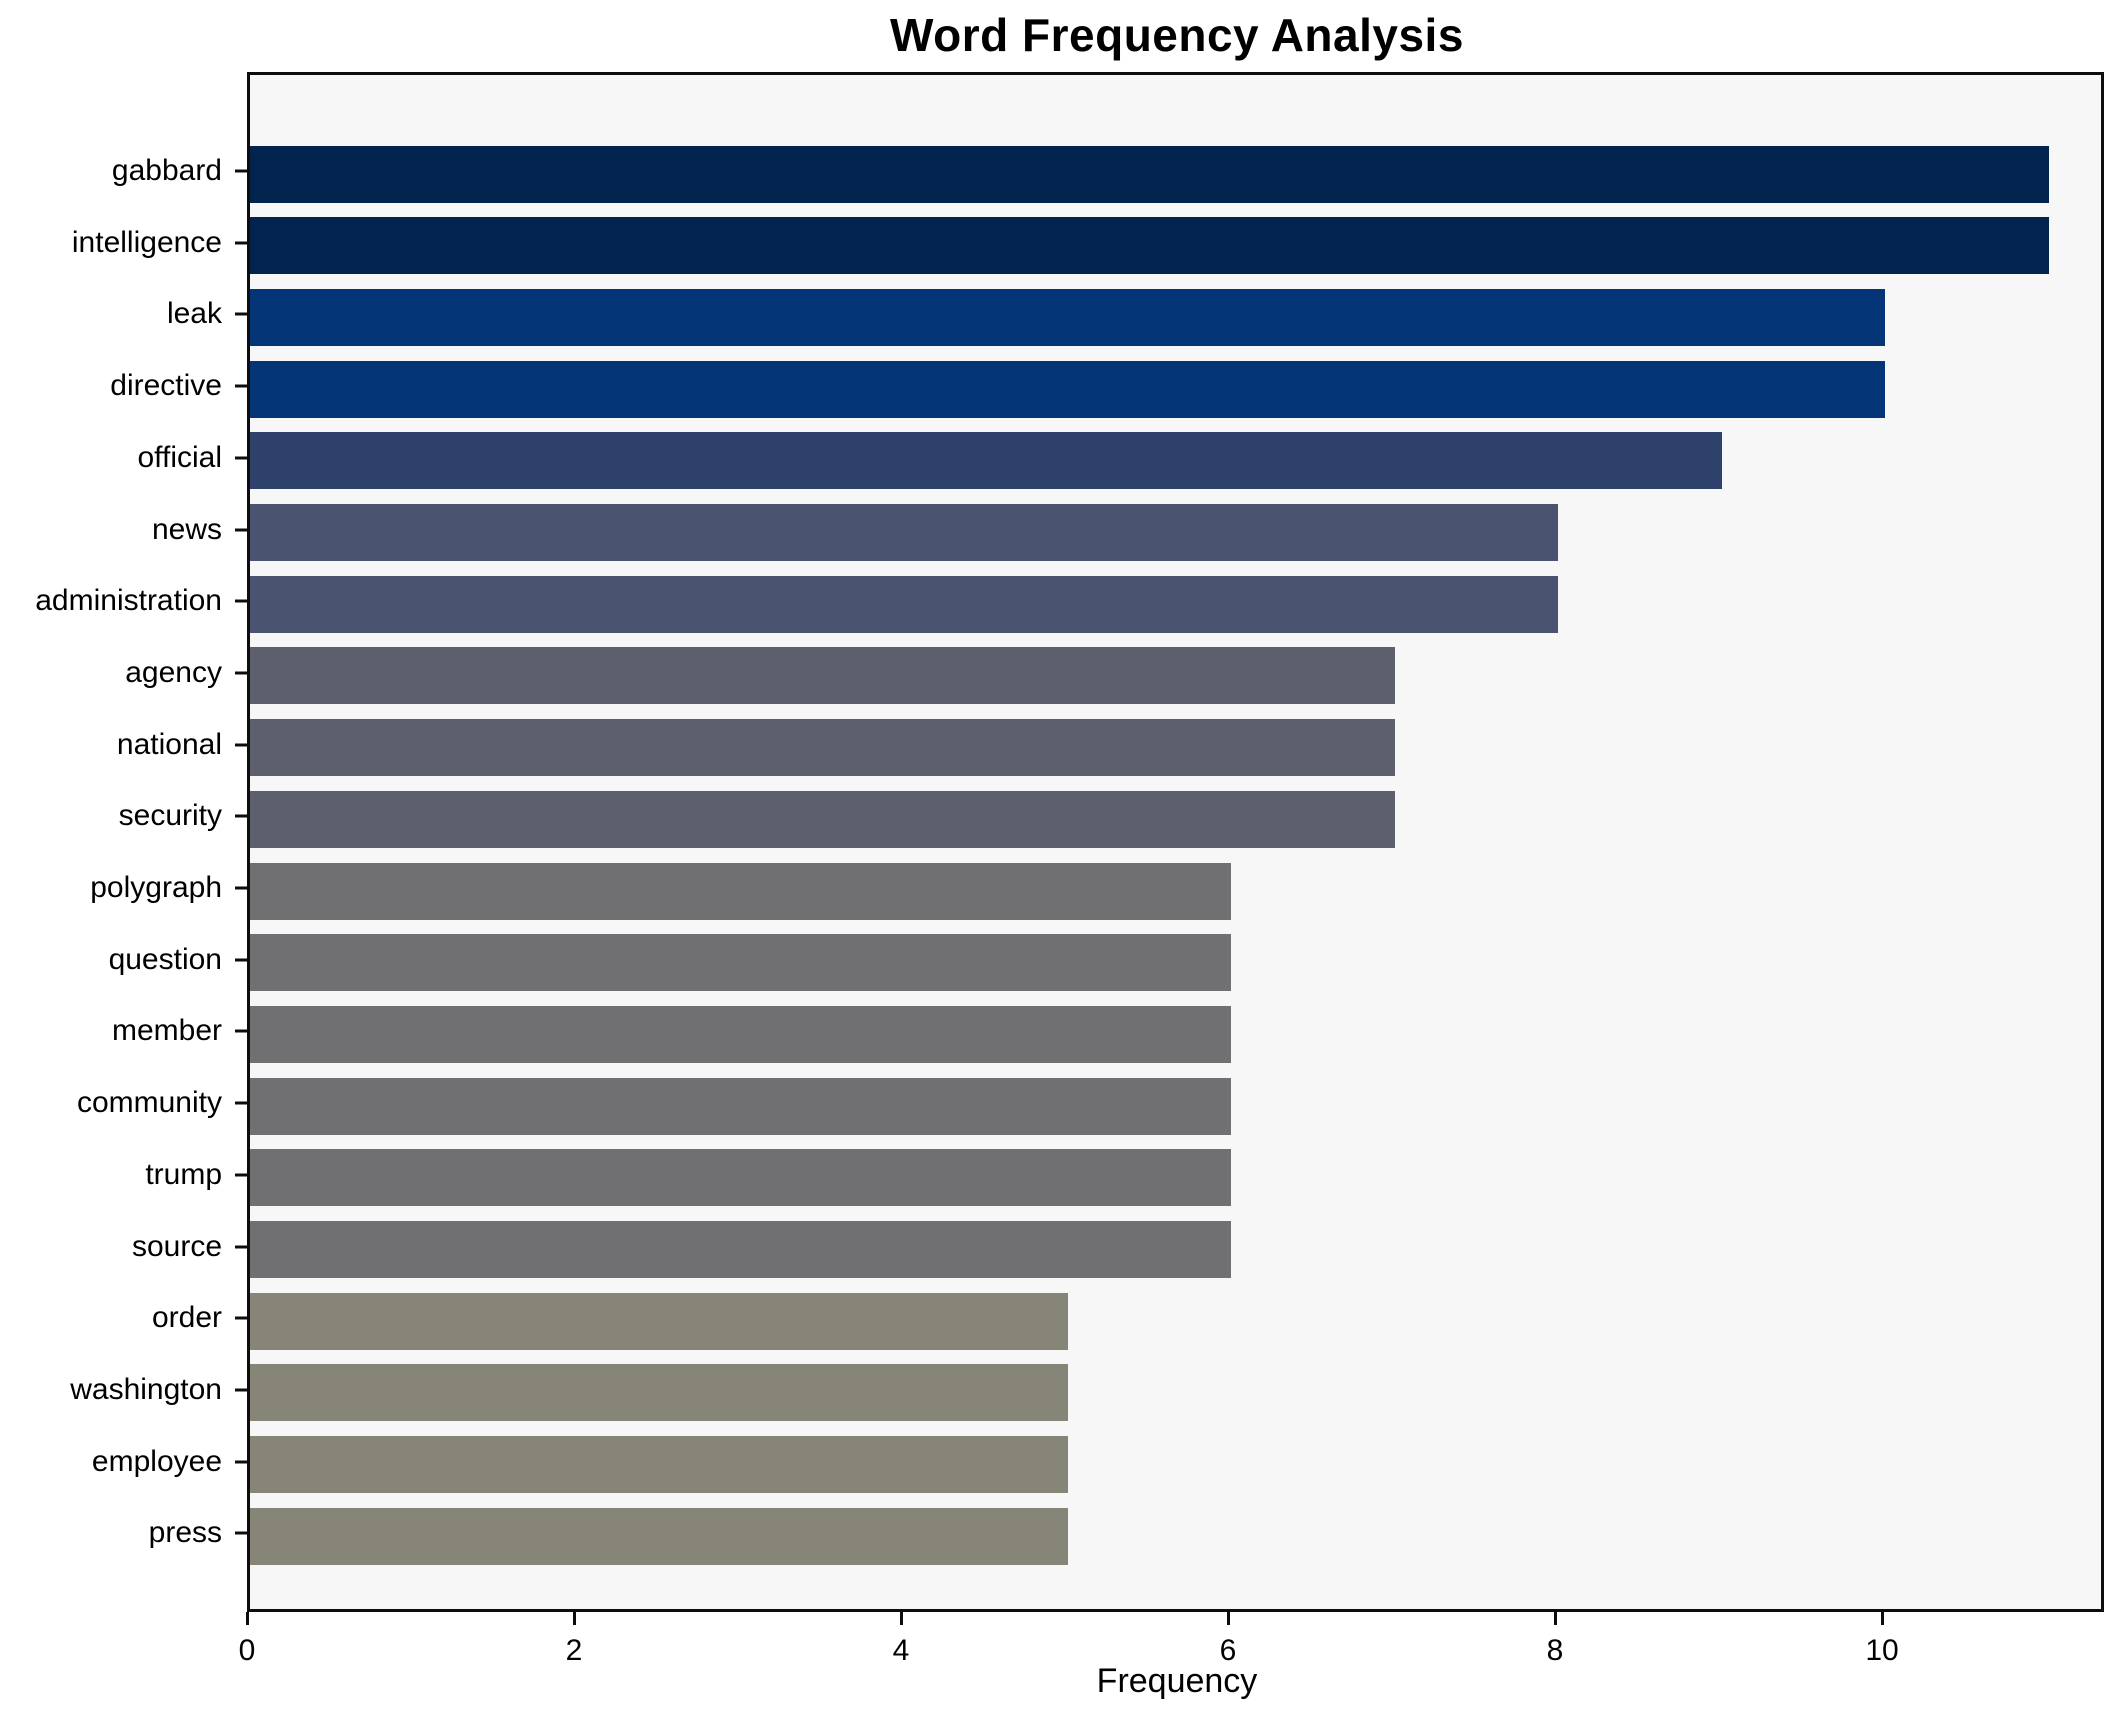  I want to click on y-tick-label-agency: agency, so click(173, 672).